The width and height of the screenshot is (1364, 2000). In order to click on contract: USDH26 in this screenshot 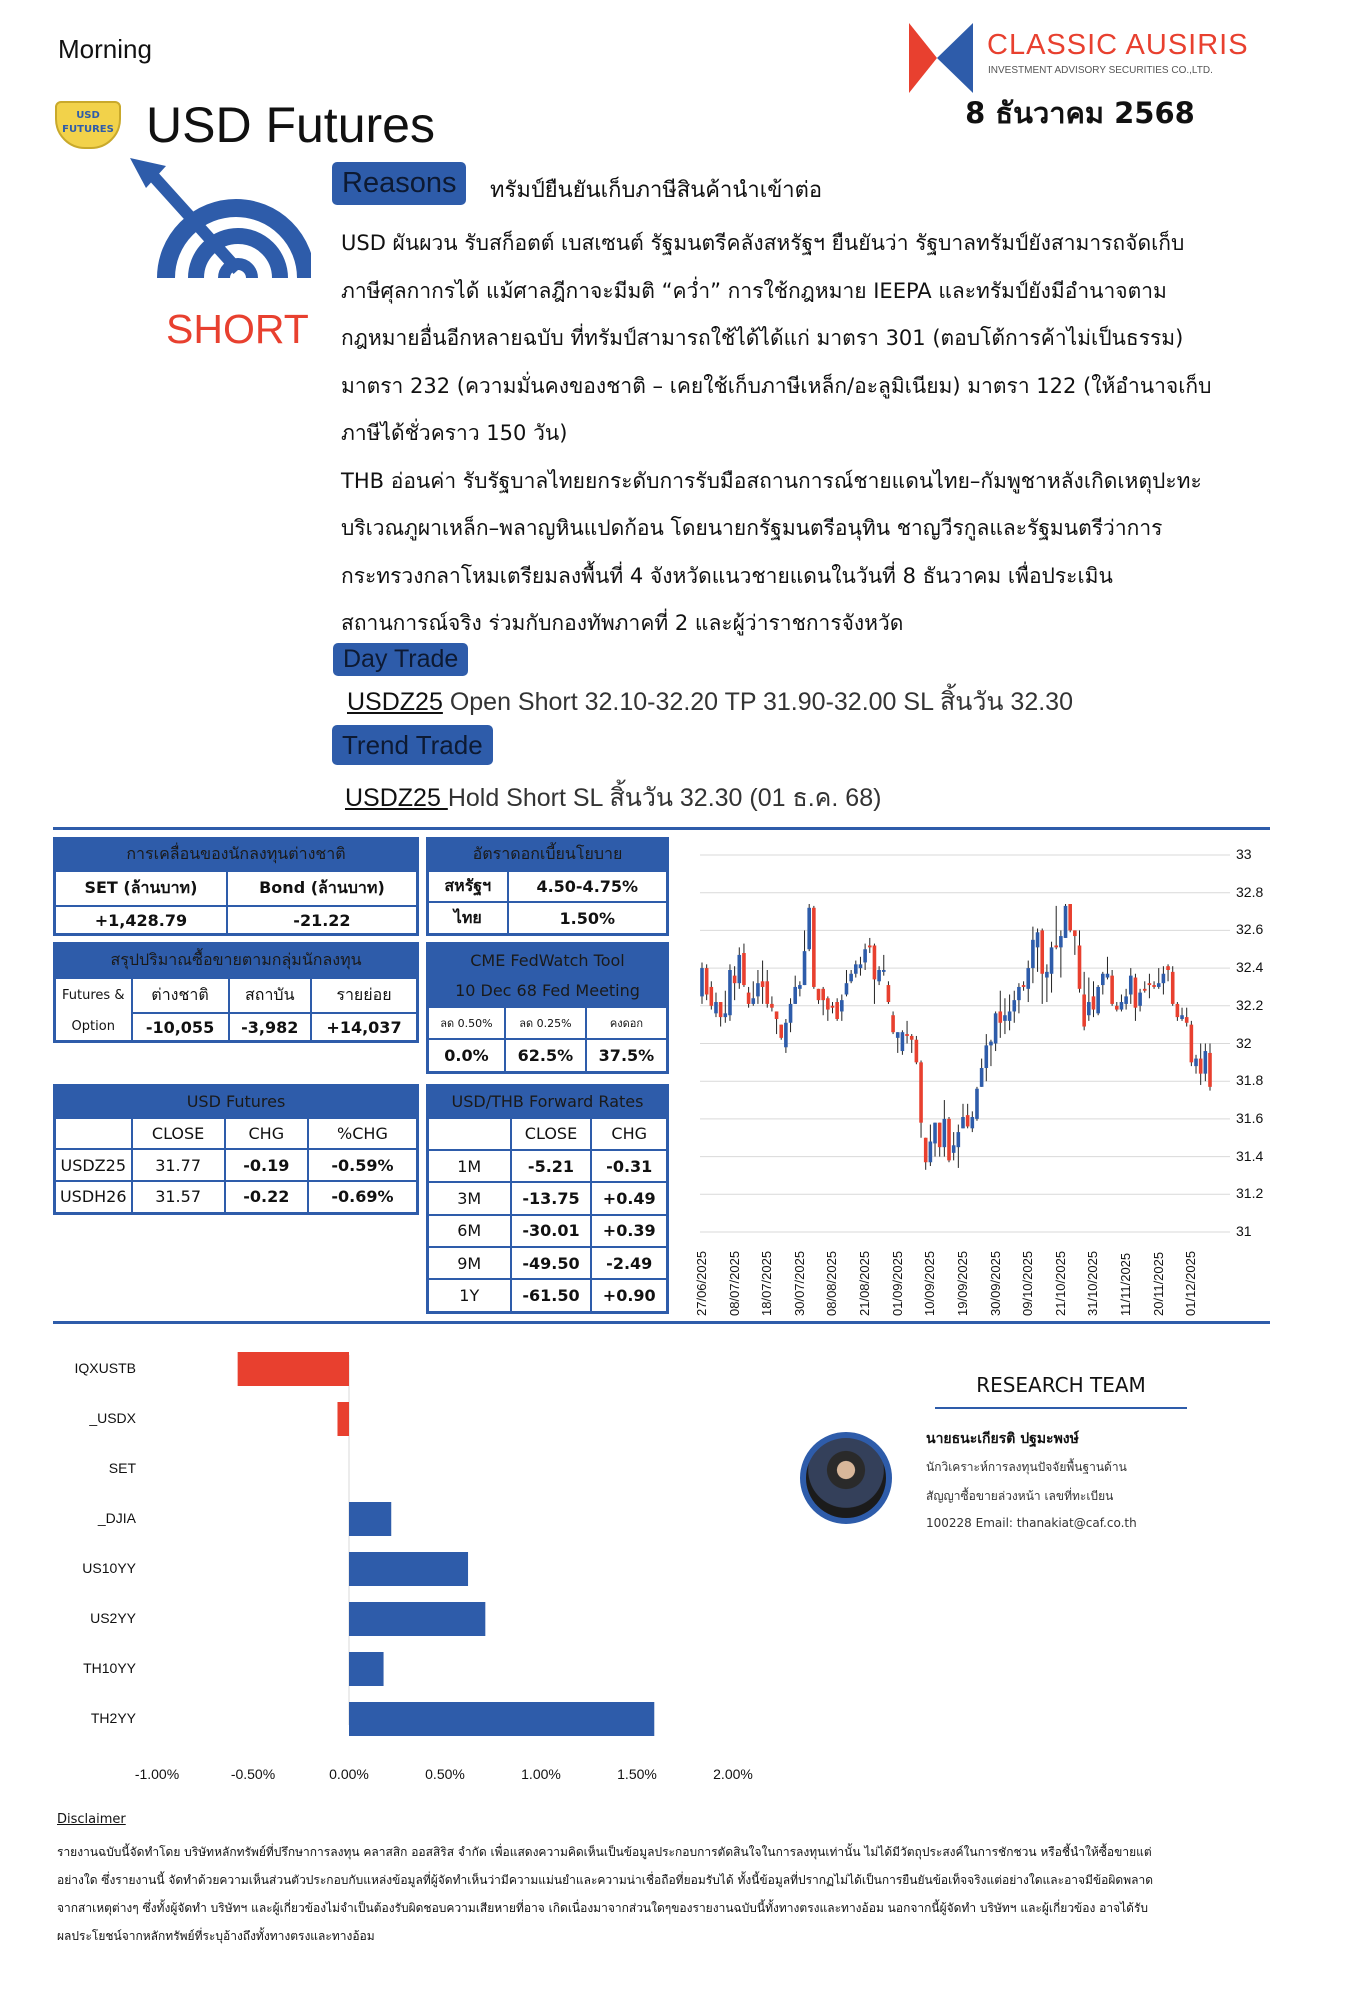, I will do `click(93, 1197)`.